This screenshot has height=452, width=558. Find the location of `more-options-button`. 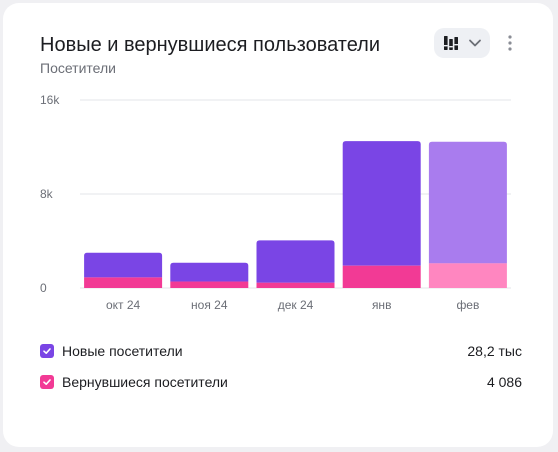

more-options-button is located at coordinates (510, 43).